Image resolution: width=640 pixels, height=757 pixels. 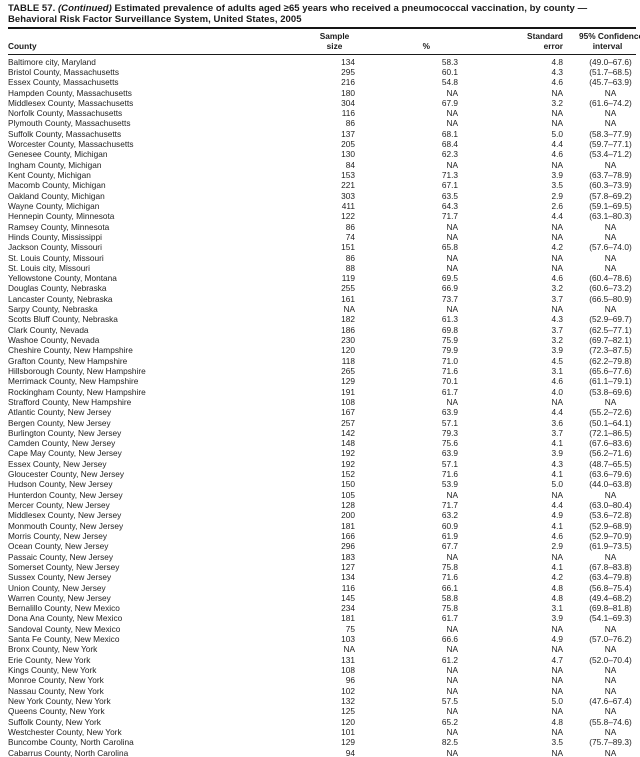 I want to click on percent-cell: 73.7, so click(x=449, y=298).